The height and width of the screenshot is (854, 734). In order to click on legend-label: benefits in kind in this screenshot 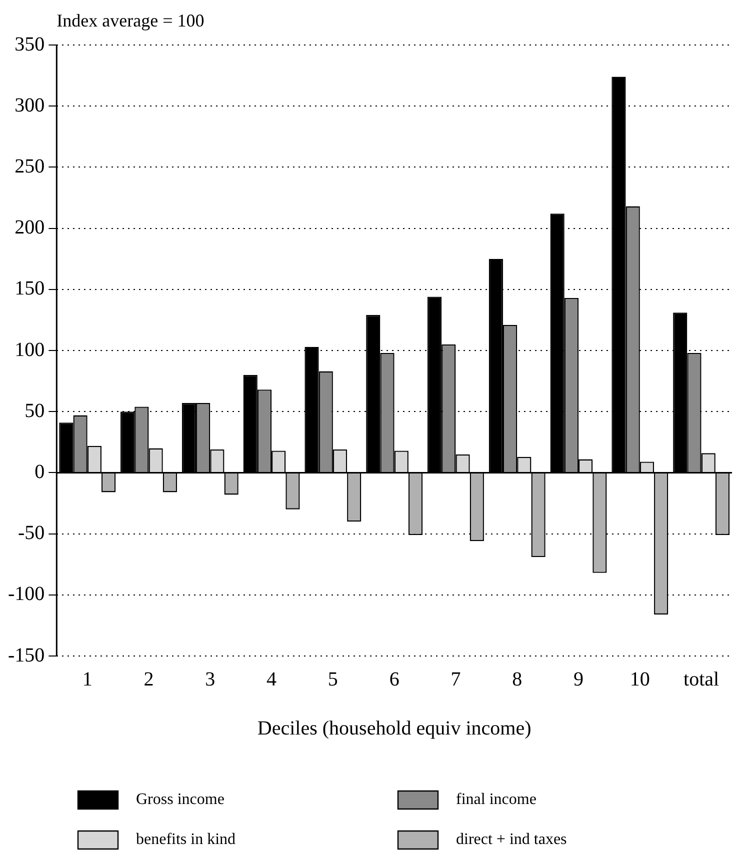, I will do `click(186, 839)`.